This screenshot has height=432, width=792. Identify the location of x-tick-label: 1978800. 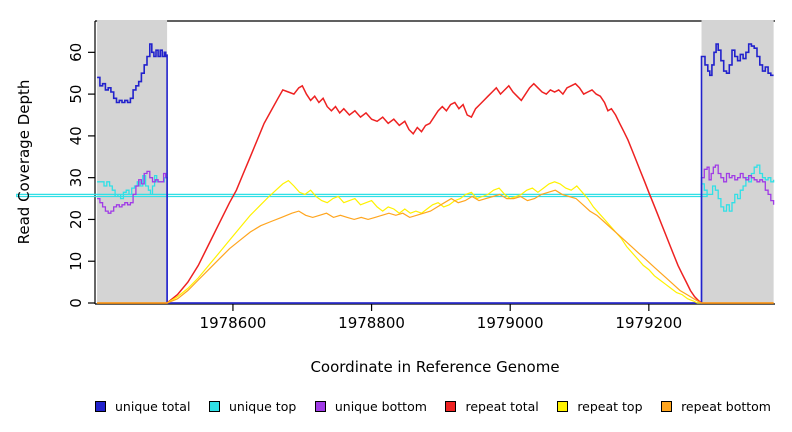
(371, 323).